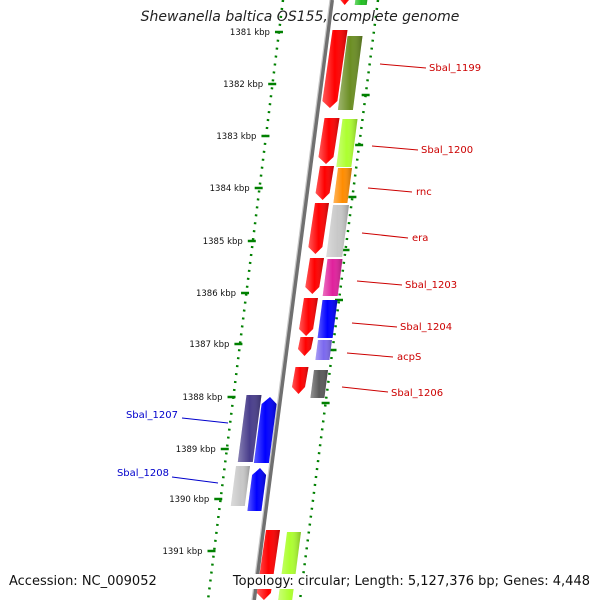  I want to click on kbp-tick-label: 1386 kbp, so click(216, 294).